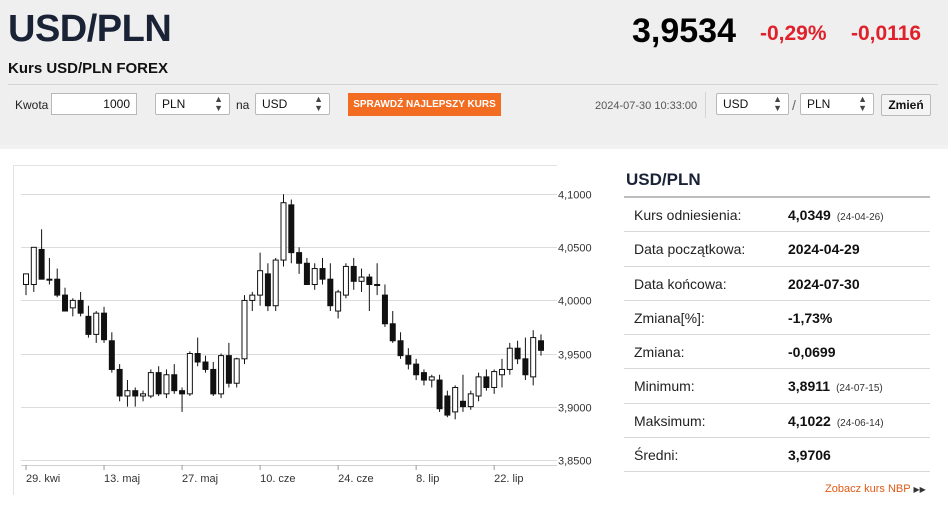 This screenshot has height=510, width=948. Describe the element at coordinates (824, 249) in the screenshot. I see `stats-row-number: 2024-04-29` at that location.